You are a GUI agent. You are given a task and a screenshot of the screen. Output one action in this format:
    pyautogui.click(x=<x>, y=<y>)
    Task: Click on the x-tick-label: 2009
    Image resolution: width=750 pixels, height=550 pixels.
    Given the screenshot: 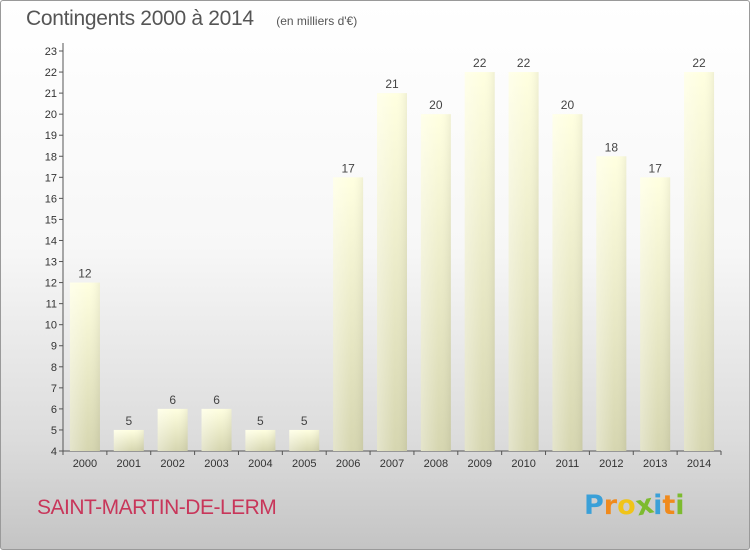 What is the action you would take?
    pyautogui.click(x=479, y=464)
    